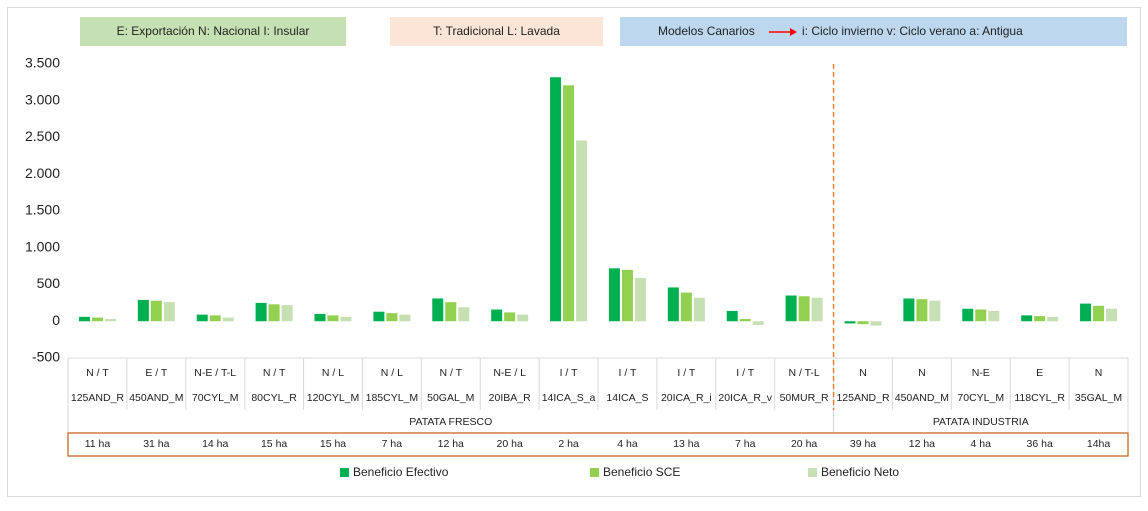 Image resolution: width=1148 pixels, height=511 pixels. What do you see at coordinates (863, 444) in the screenshot?
I see `area-label: 39 ha` at bounding box center [863, 444].